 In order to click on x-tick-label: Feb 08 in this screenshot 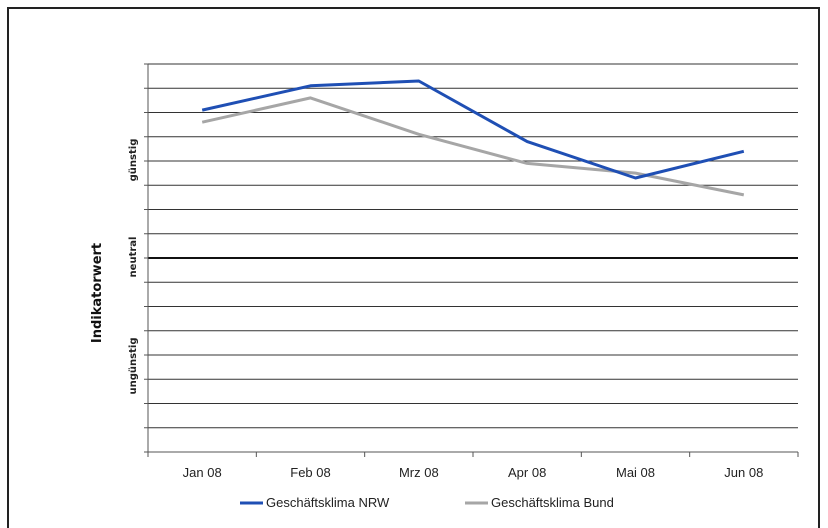, I will do `click(310, 472)`.